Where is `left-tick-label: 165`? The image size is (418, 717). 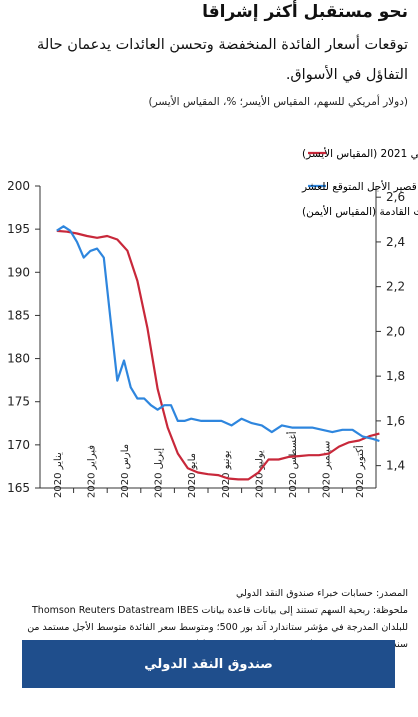
left-tick-label: 165 is located at coordinates (18, 488).